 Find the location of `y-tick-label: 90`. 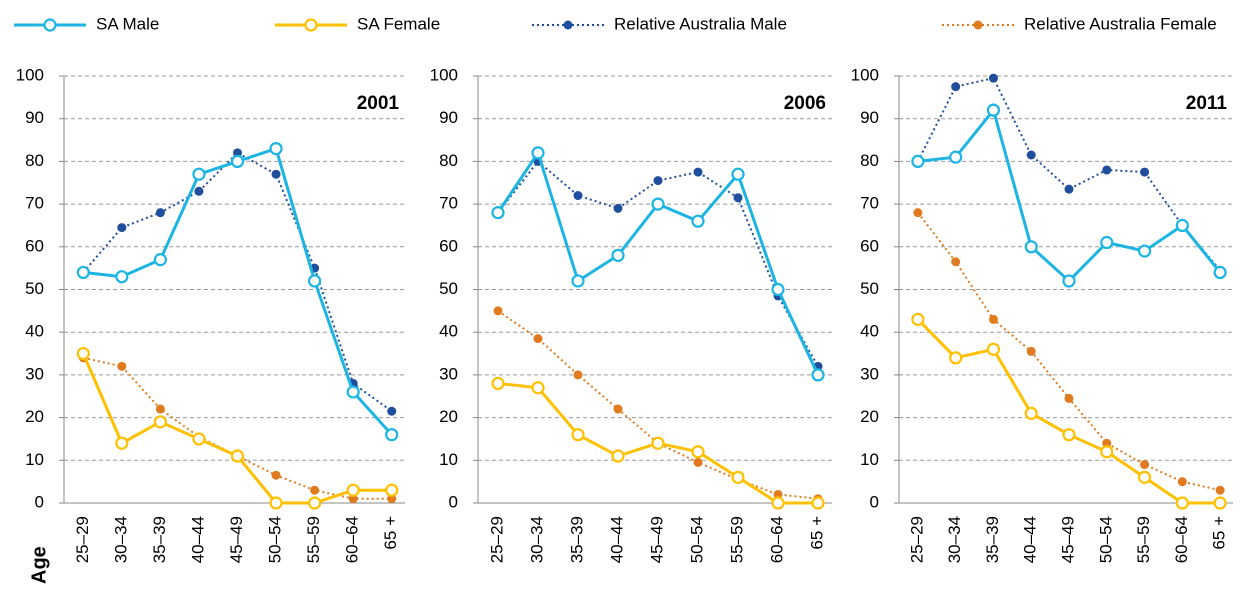

y-tick-label: 90 is located at coordinates (869, 117).